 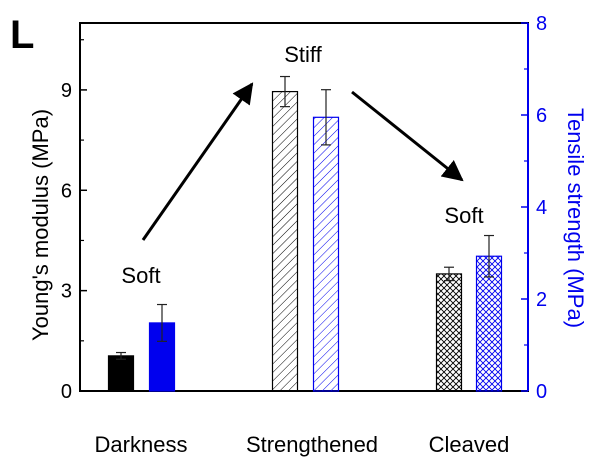 What do you see at coordinates (121, 373) in the screenshot?
I see `bar-darkness-modulus` at bounding box center [121, 373].